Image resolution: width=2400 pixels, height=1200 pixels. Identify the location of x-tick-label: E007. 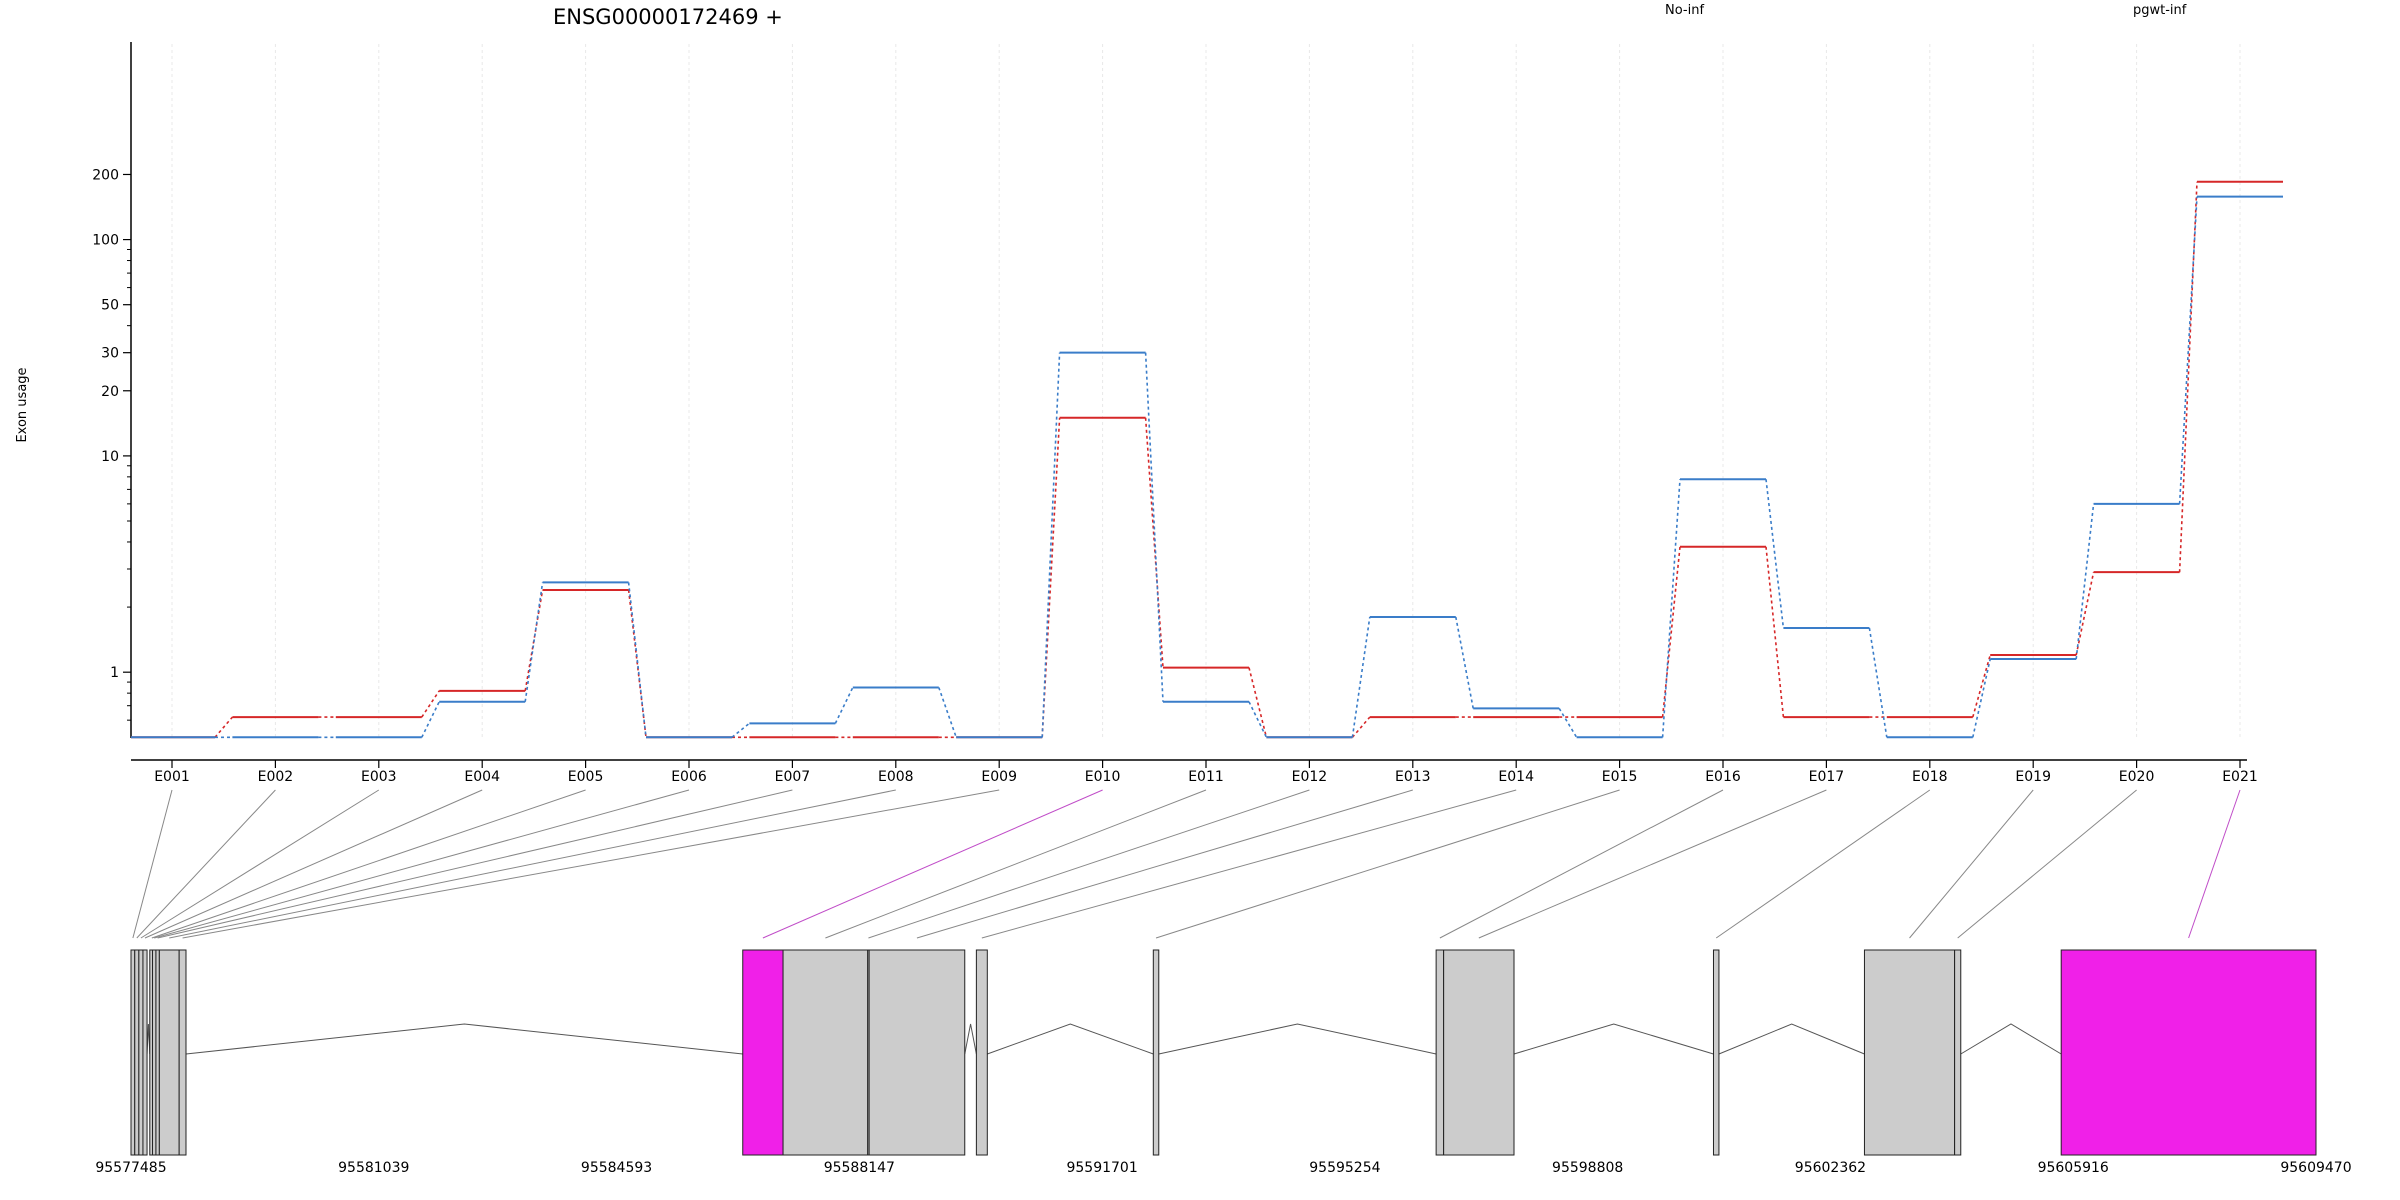
(793, 777).